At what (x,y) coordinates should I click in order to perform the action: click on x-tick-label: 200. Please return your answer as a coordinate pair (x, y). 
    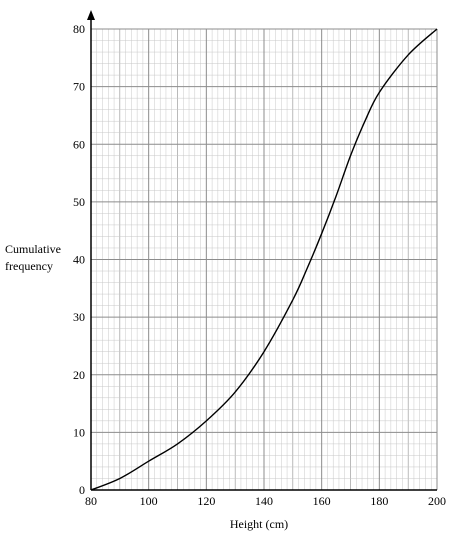
    Looking at the image, I should click on (437, 501).